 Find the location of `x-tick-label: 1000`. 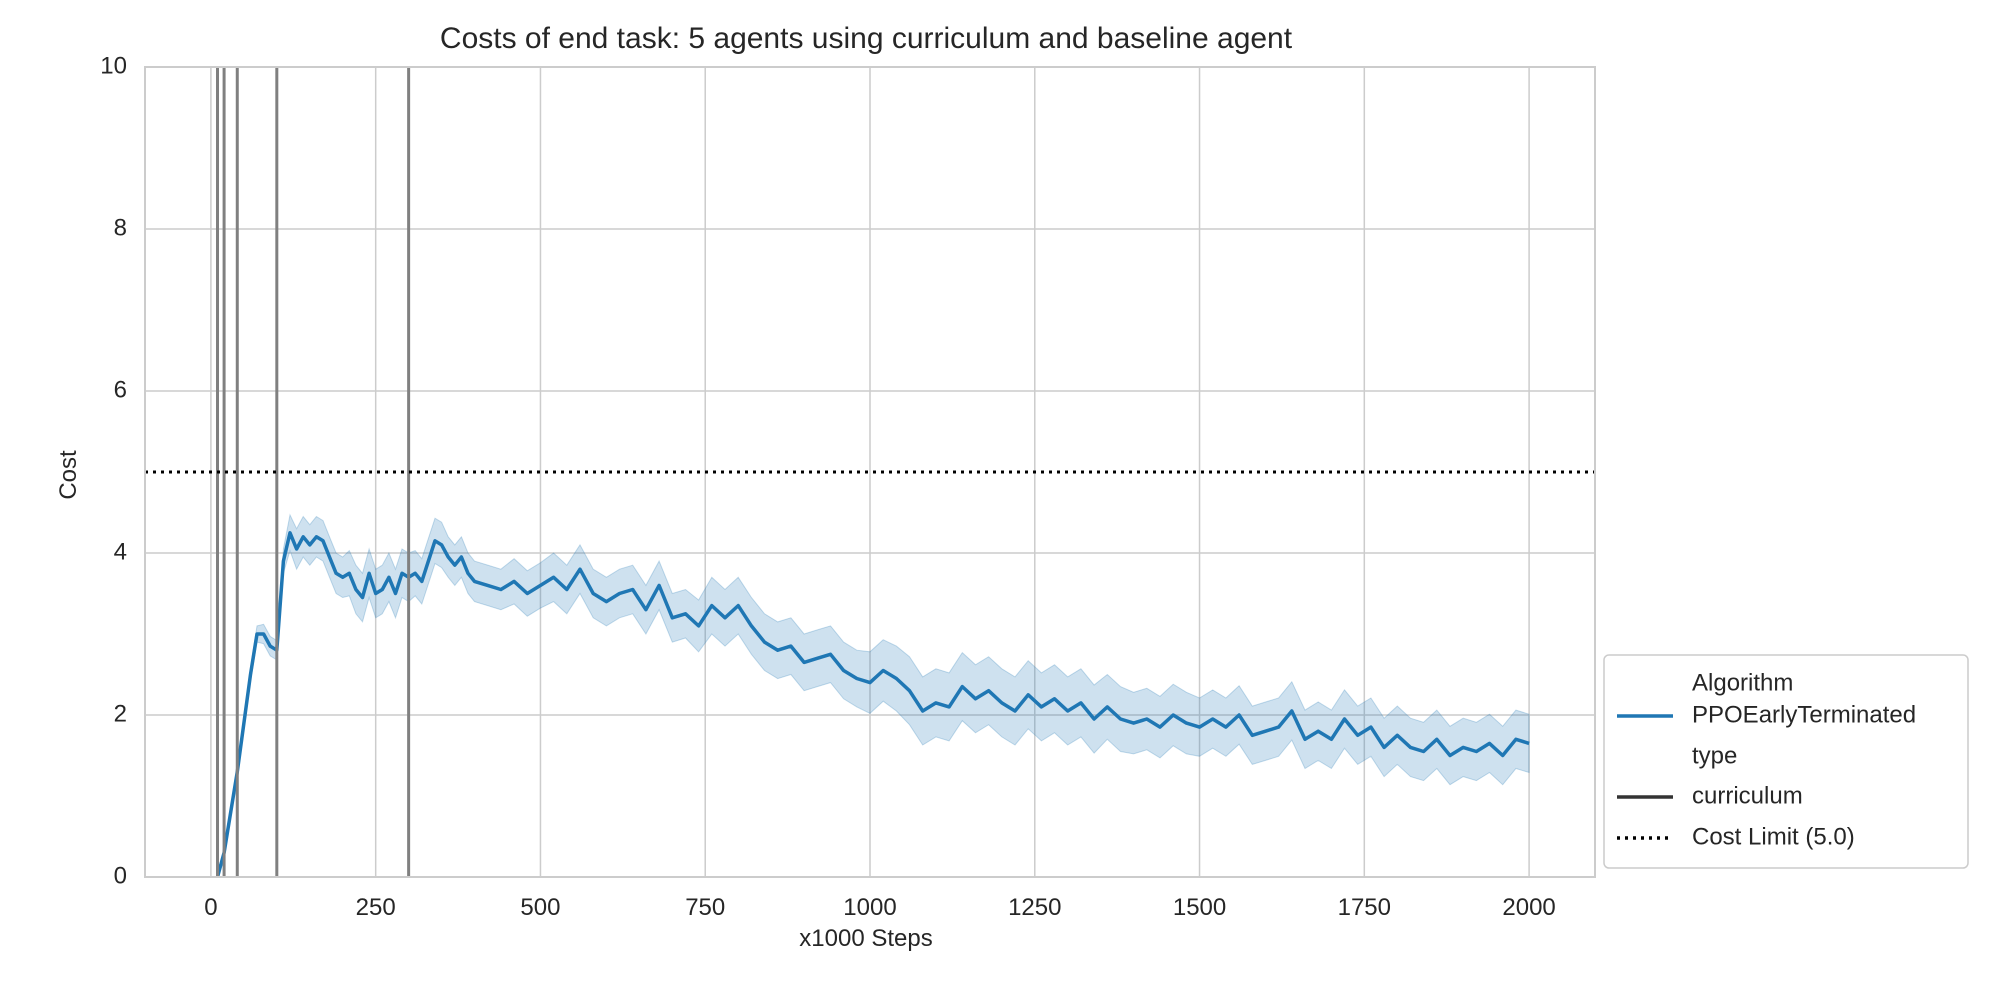

x-tick-label: 1000 is located at coordinates (869, 907).